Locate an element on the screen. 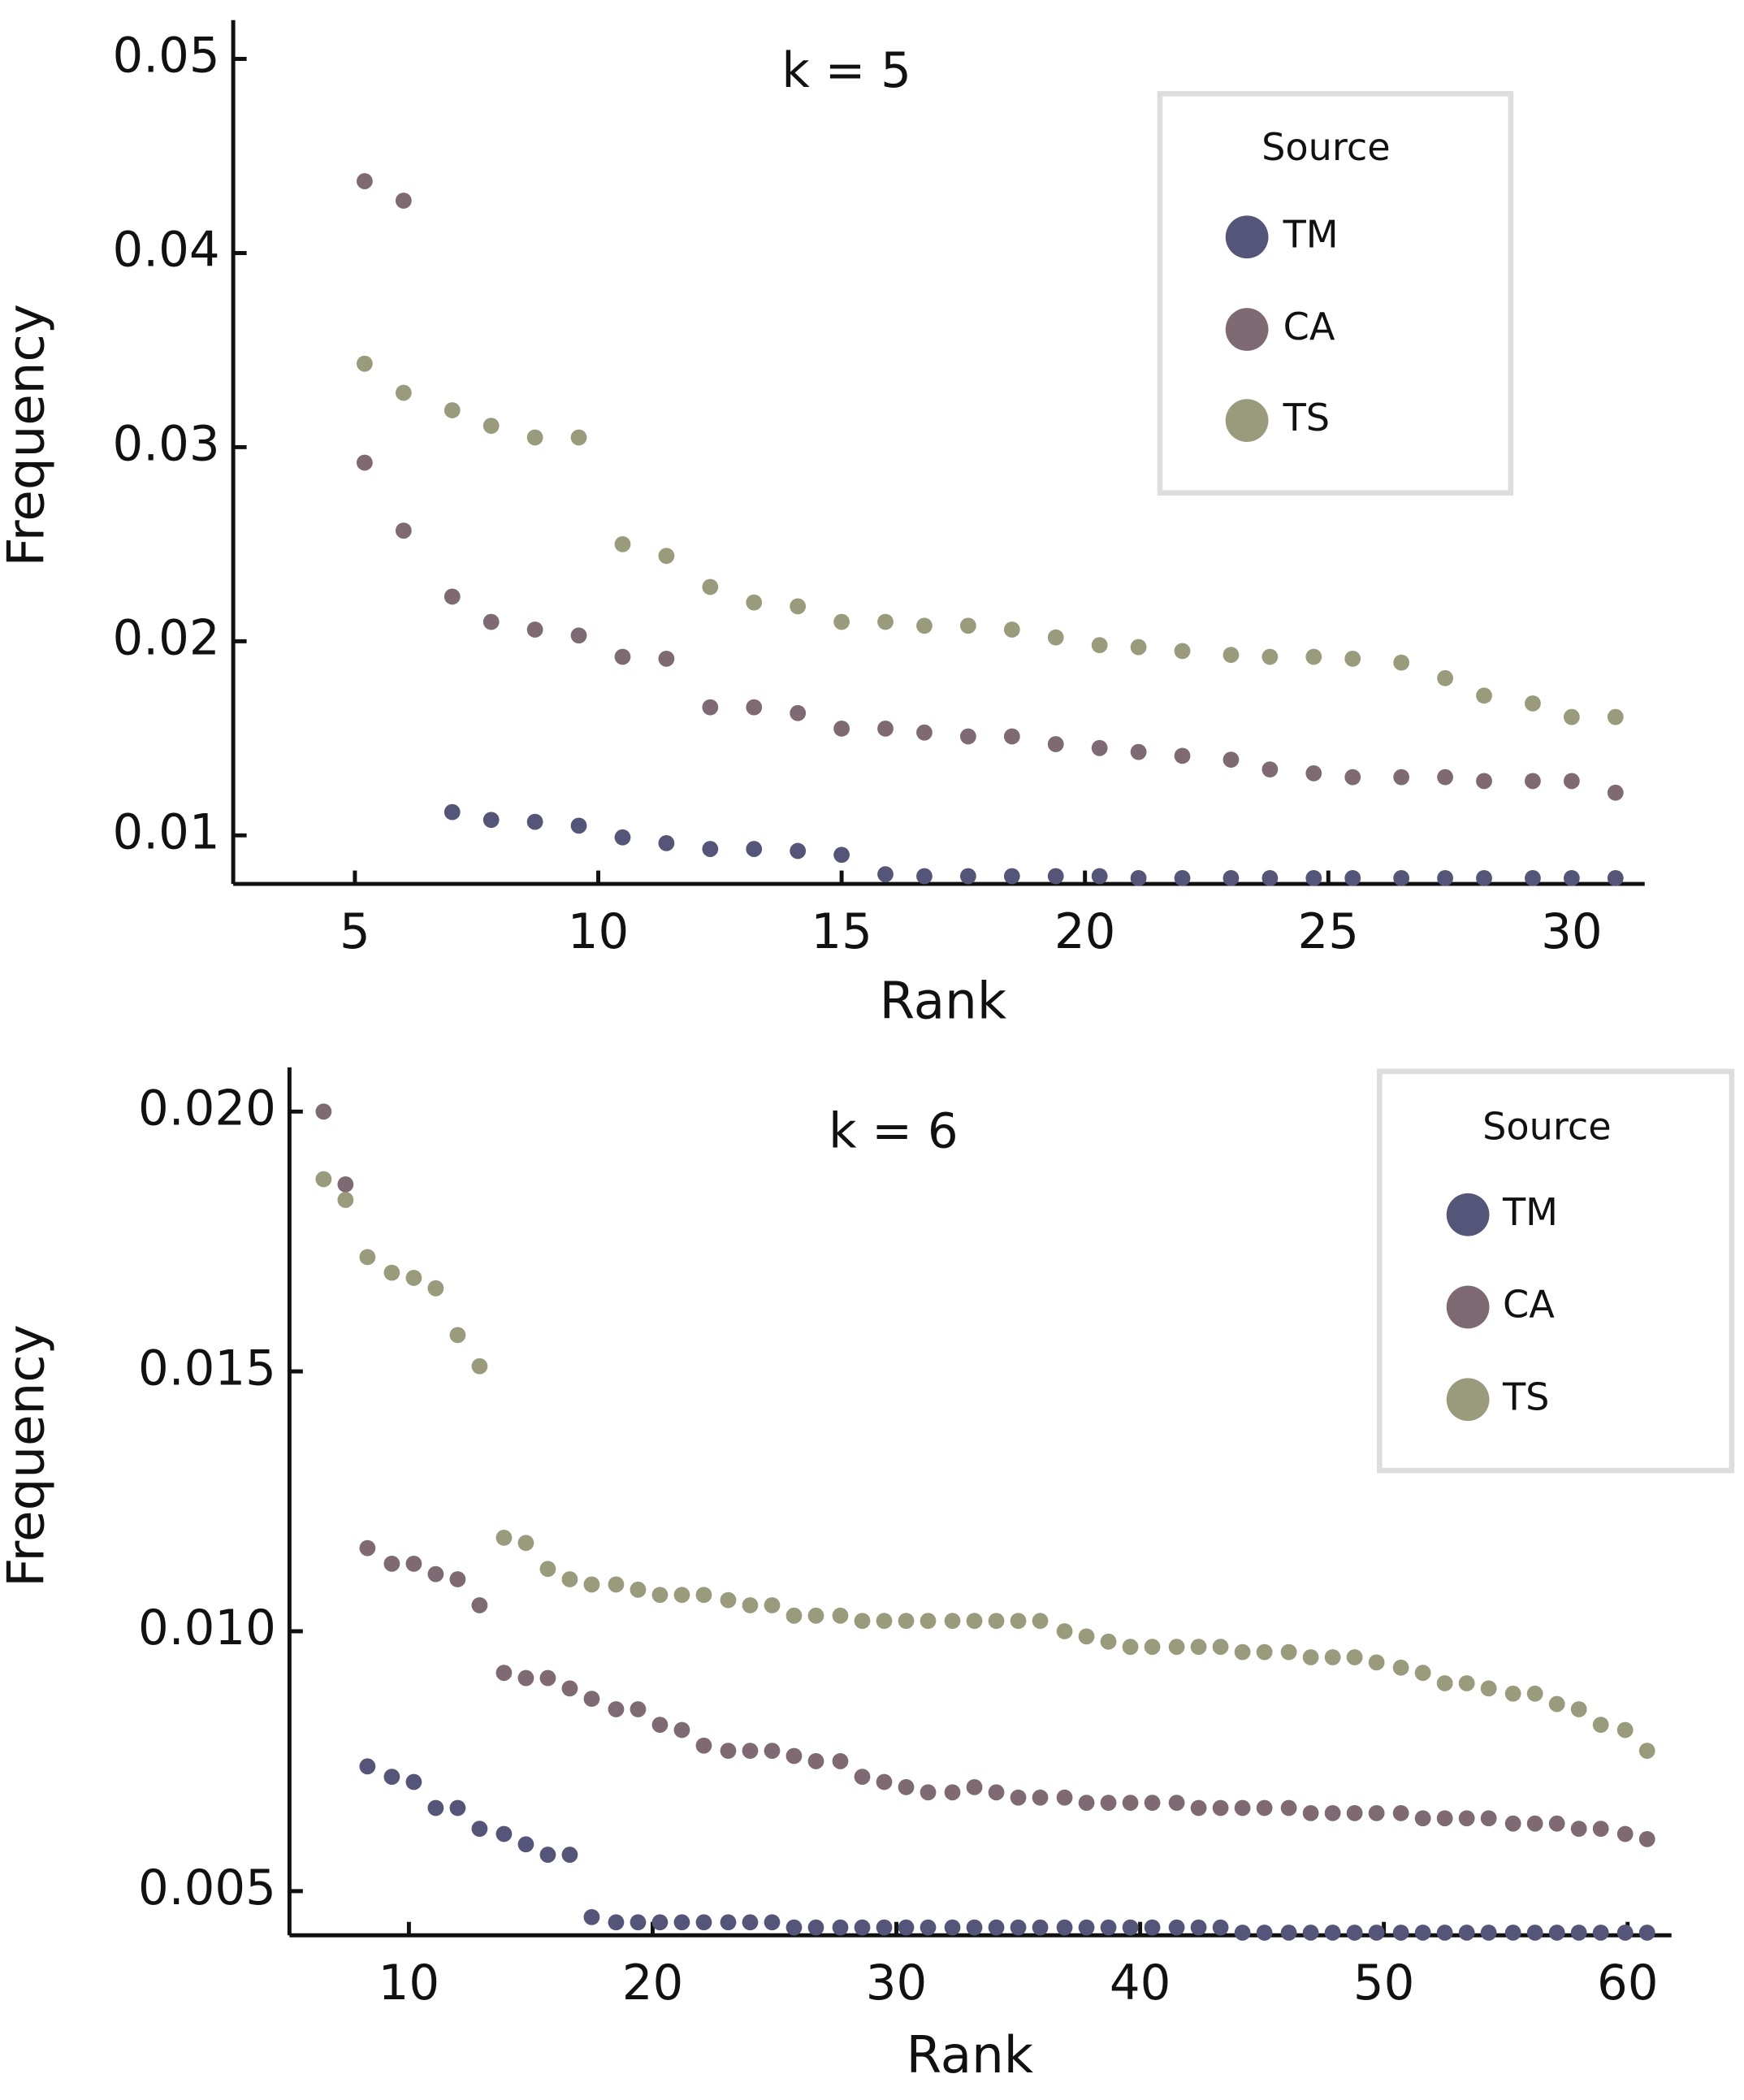 Image resolution: width=1744 pixels, height=2100 pixels. legend-label: CA is located at coordinates (1309, 327).